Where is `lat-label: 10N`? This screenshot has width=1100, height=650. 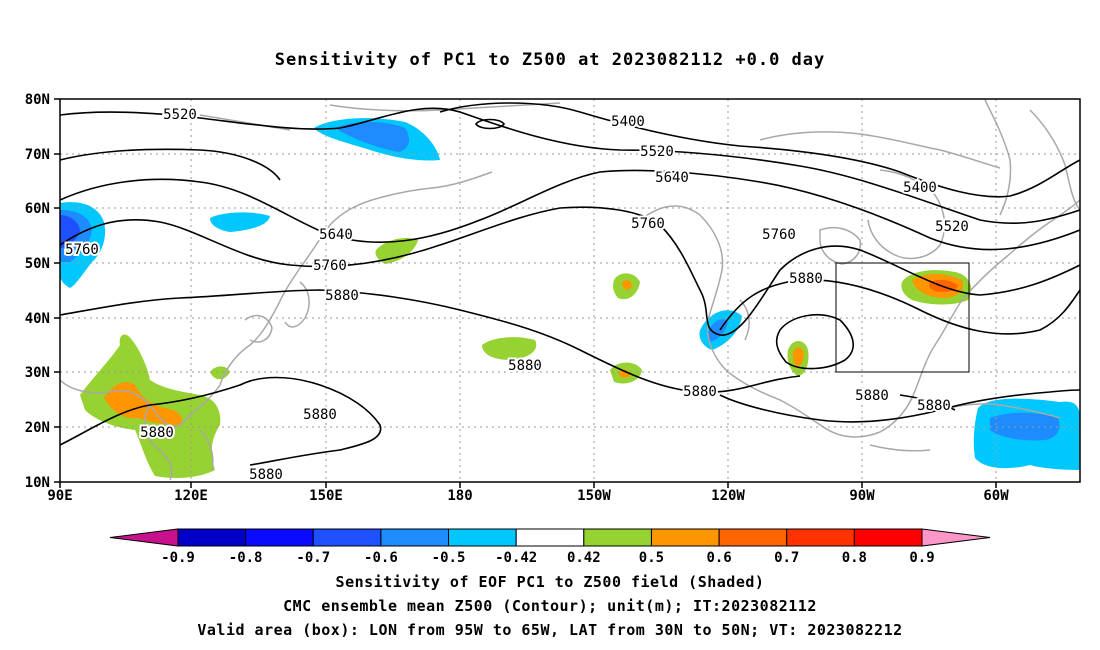 lat-label: 10N is located at coordinates (37, 483).